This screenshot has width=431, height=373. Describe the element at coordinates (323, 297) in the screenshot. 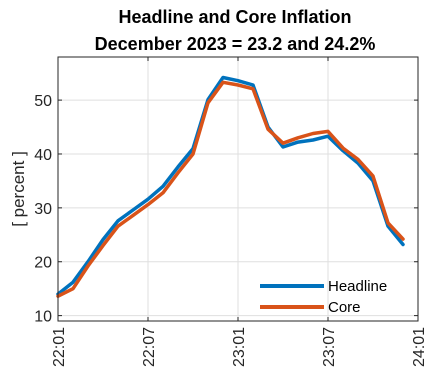

I see `legend: Headline Core` at that location.